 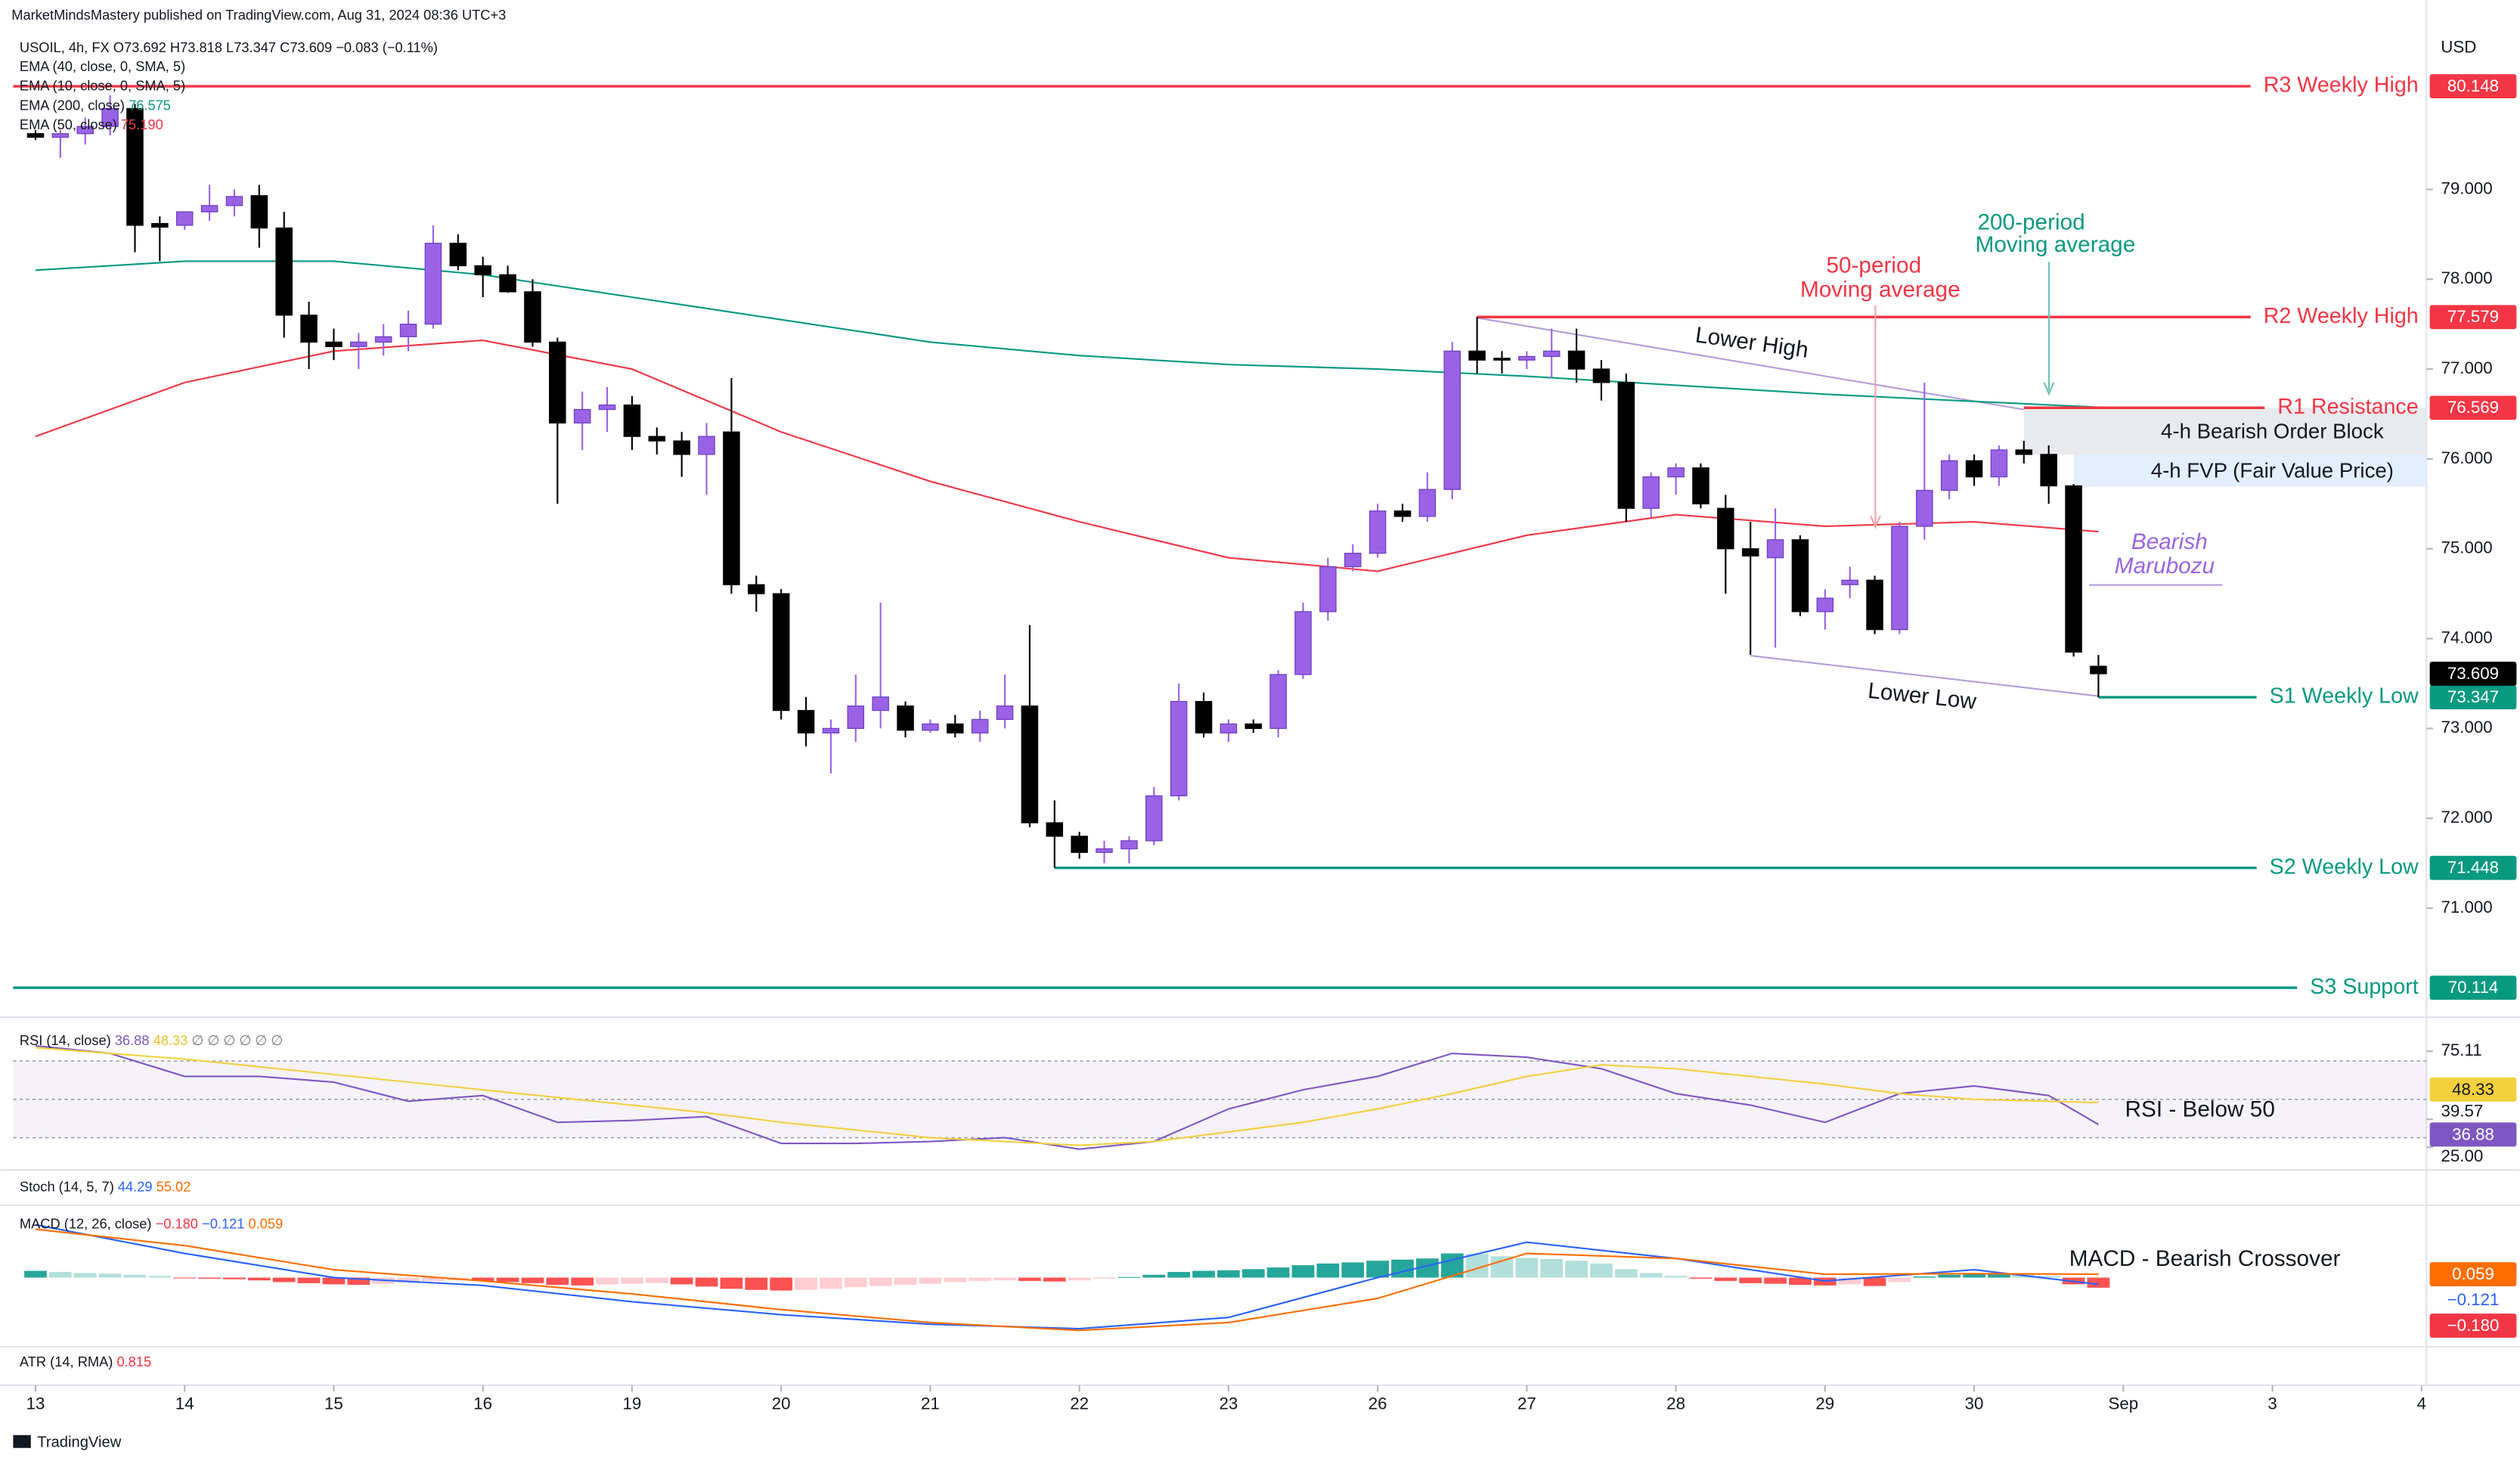 What do you see at coordinates (333, 1403) in the screenshot?
I see `x-tick-label: 15` at bounding box center [333, 1403].